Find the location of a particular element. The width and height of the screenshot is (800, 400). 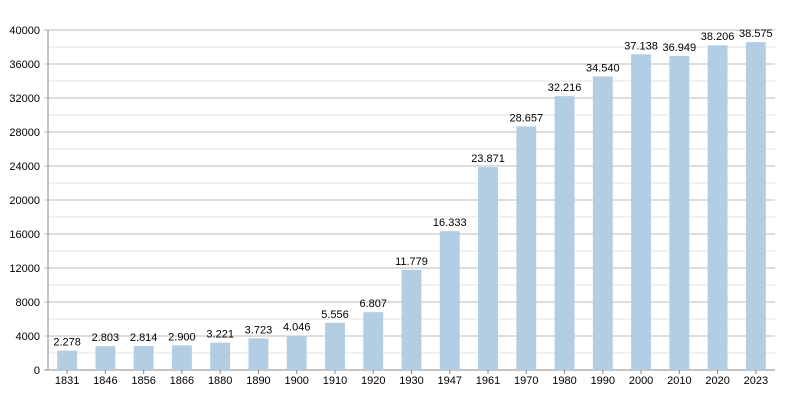

data-label: 3.221 is located at coordinates (220, 335).